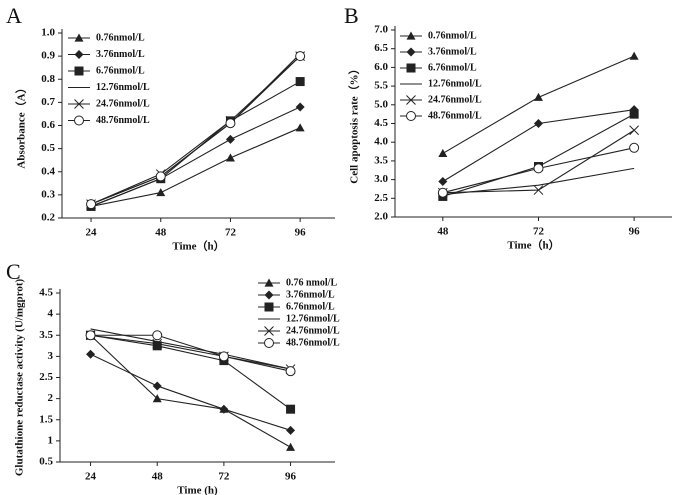  Describe the element at coordinates (48, 194) in the screenshot. I see `y-tick-label: 0.3` at that location.